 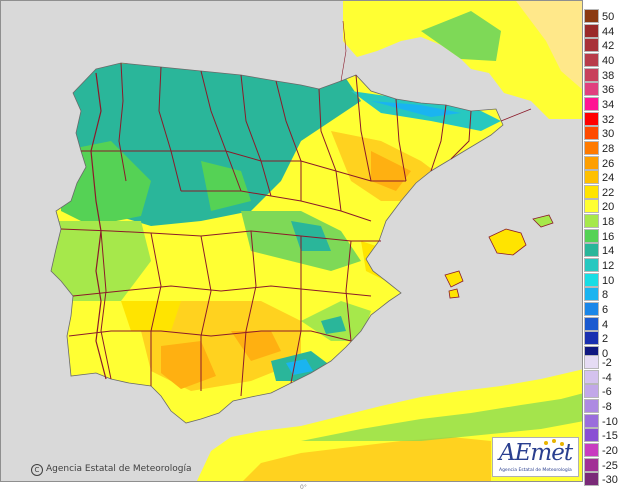 What do you see at coordinates (549, 45) in the screenshot?
I see `france-warm-area` at bounding box center [549, 45].